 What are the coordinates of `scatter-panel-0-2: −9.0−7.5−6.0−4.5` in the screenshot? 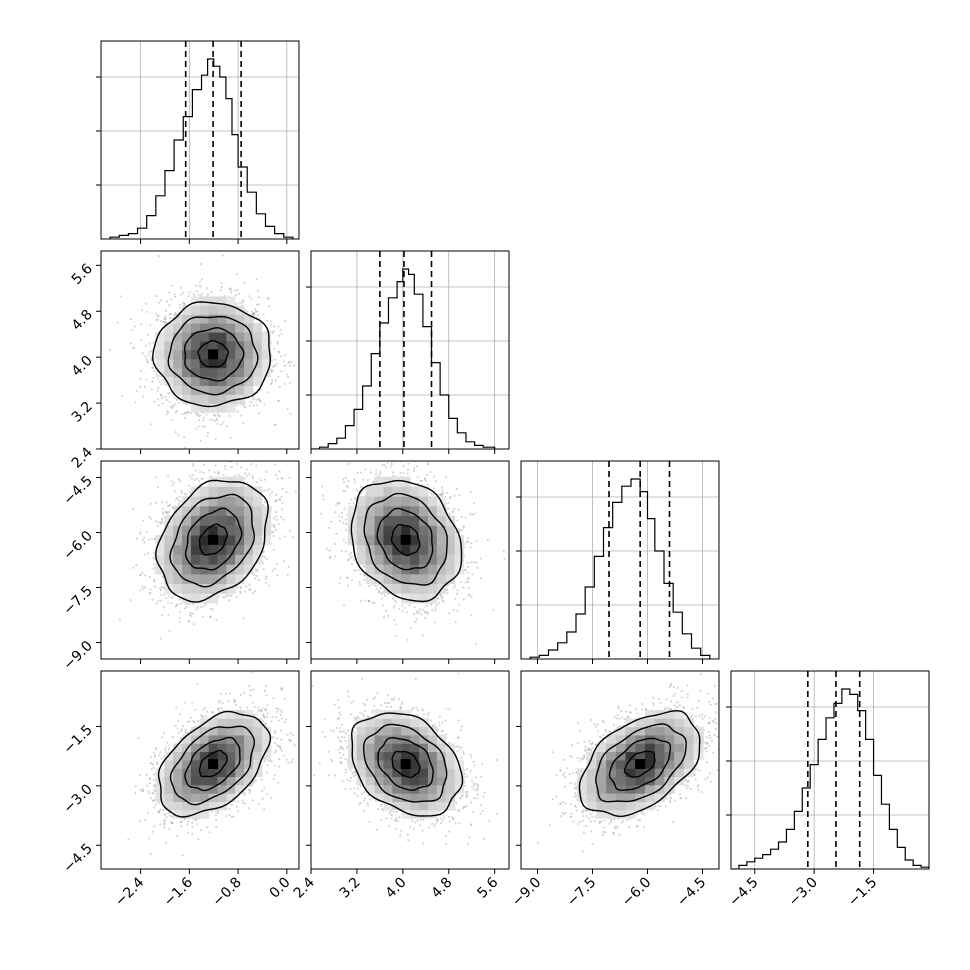 It's located at (180, 555).